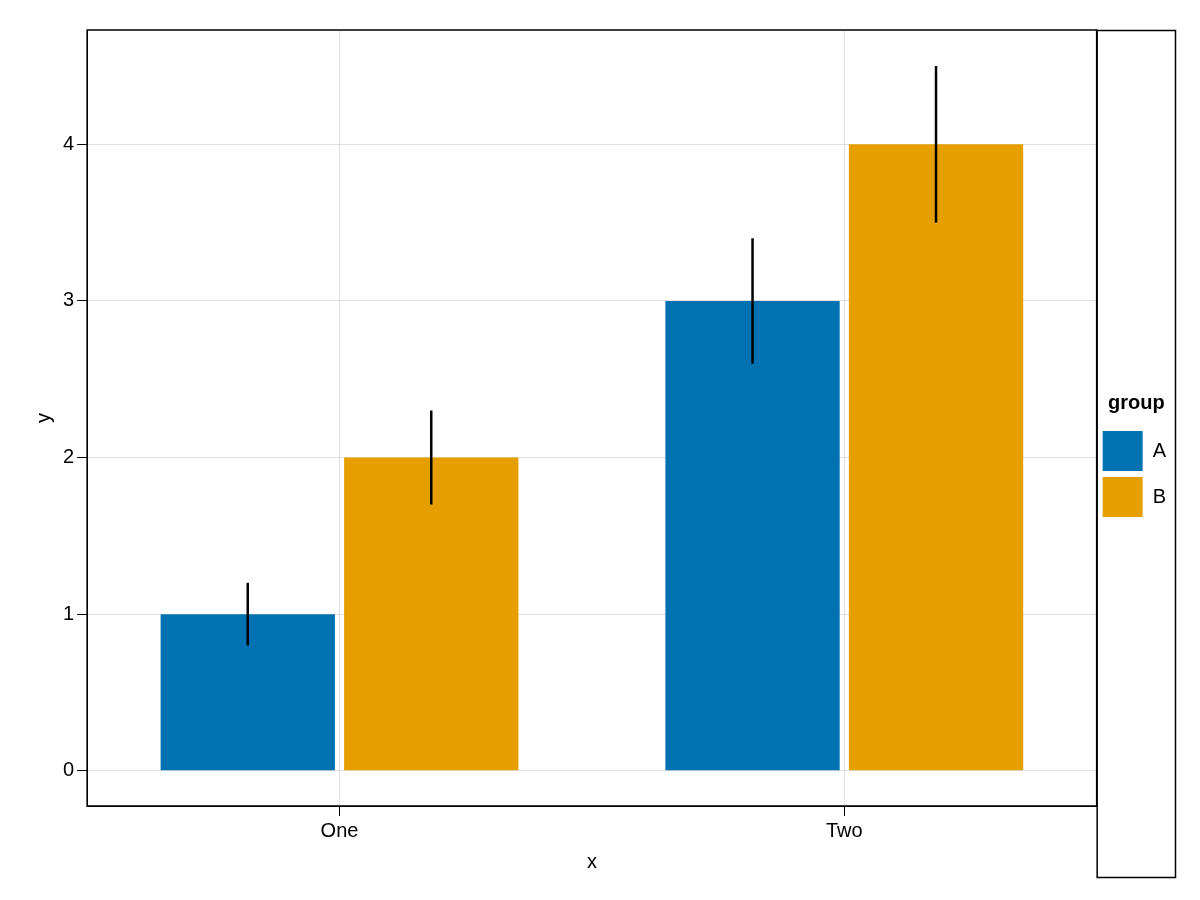 This screenshot has width=1200, height=900. What do you see at coordinates (844, 829) in the screenshot?
I see `x-tick-label: Two` at bounding box center [844, 829].